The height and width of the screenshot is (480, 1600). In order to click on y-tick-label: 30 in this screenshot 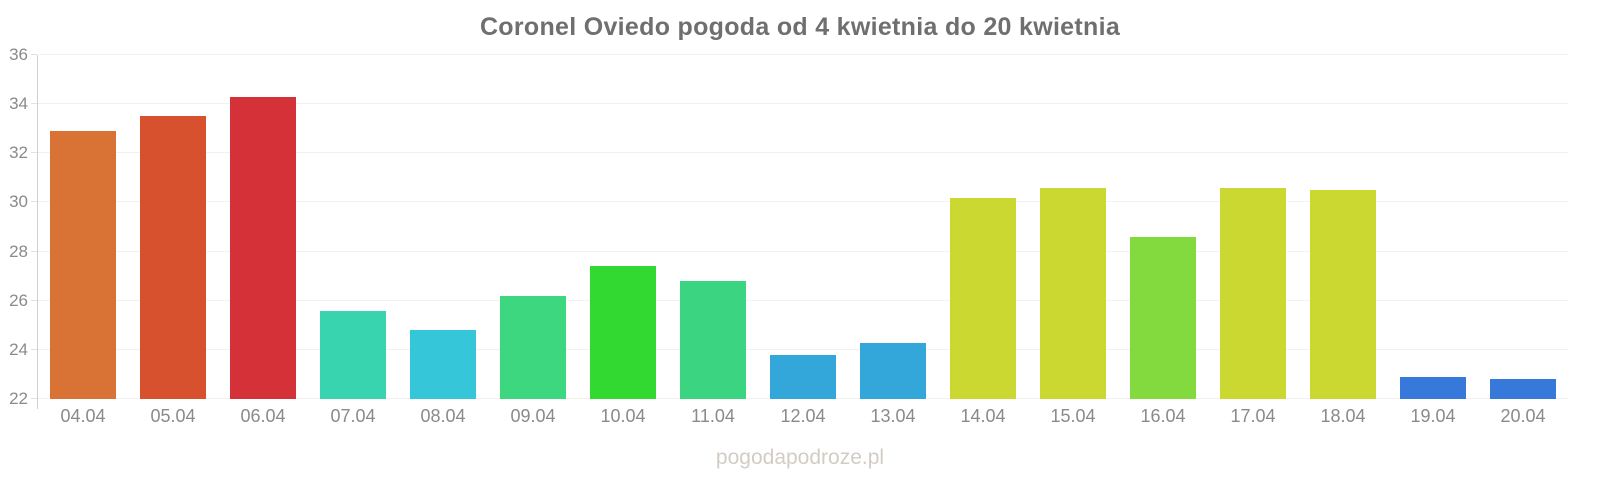, I will do `click(18, 202)`.